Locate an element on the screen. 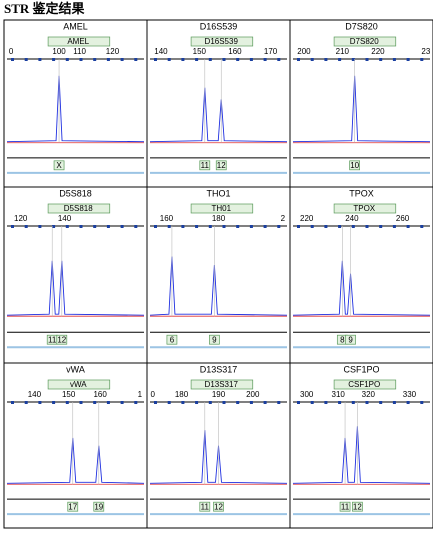  tick-label: 240 is located at coordinates (352, 218).